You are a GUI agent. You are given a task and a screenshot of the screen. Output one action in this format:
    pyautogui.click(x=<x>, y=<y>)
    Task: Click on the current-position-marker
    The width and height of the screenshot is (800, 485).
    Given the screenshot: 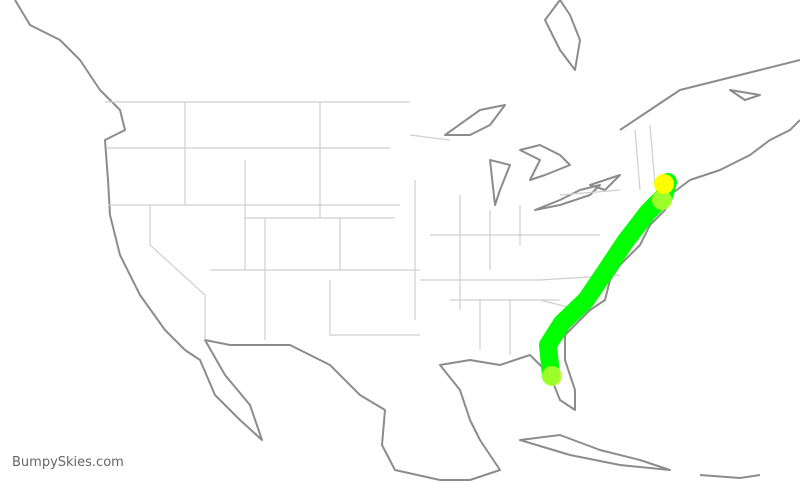 What is the action you would take?
    pyautogui.click(x=664, y=184)
    